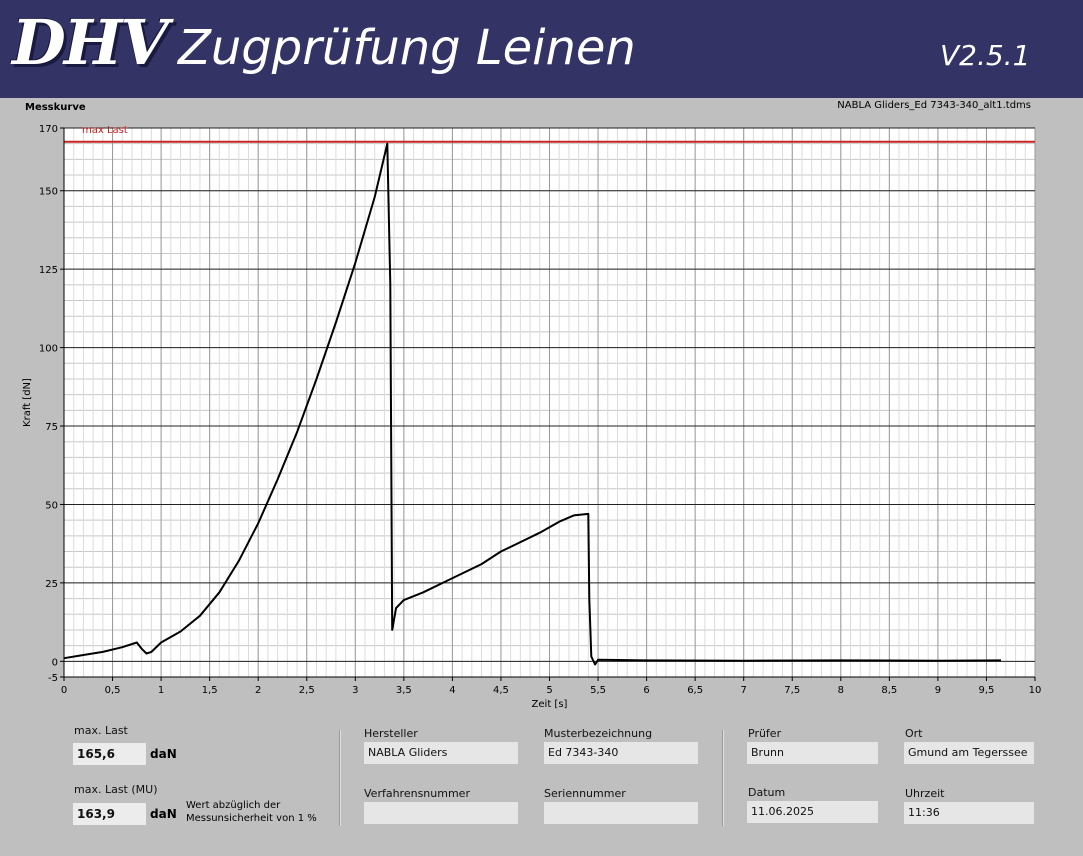  What do you see at coordinates (404, 690) in the screenshot?
I see `x-tick-label: 3,5` at bounding box center [404, 690].